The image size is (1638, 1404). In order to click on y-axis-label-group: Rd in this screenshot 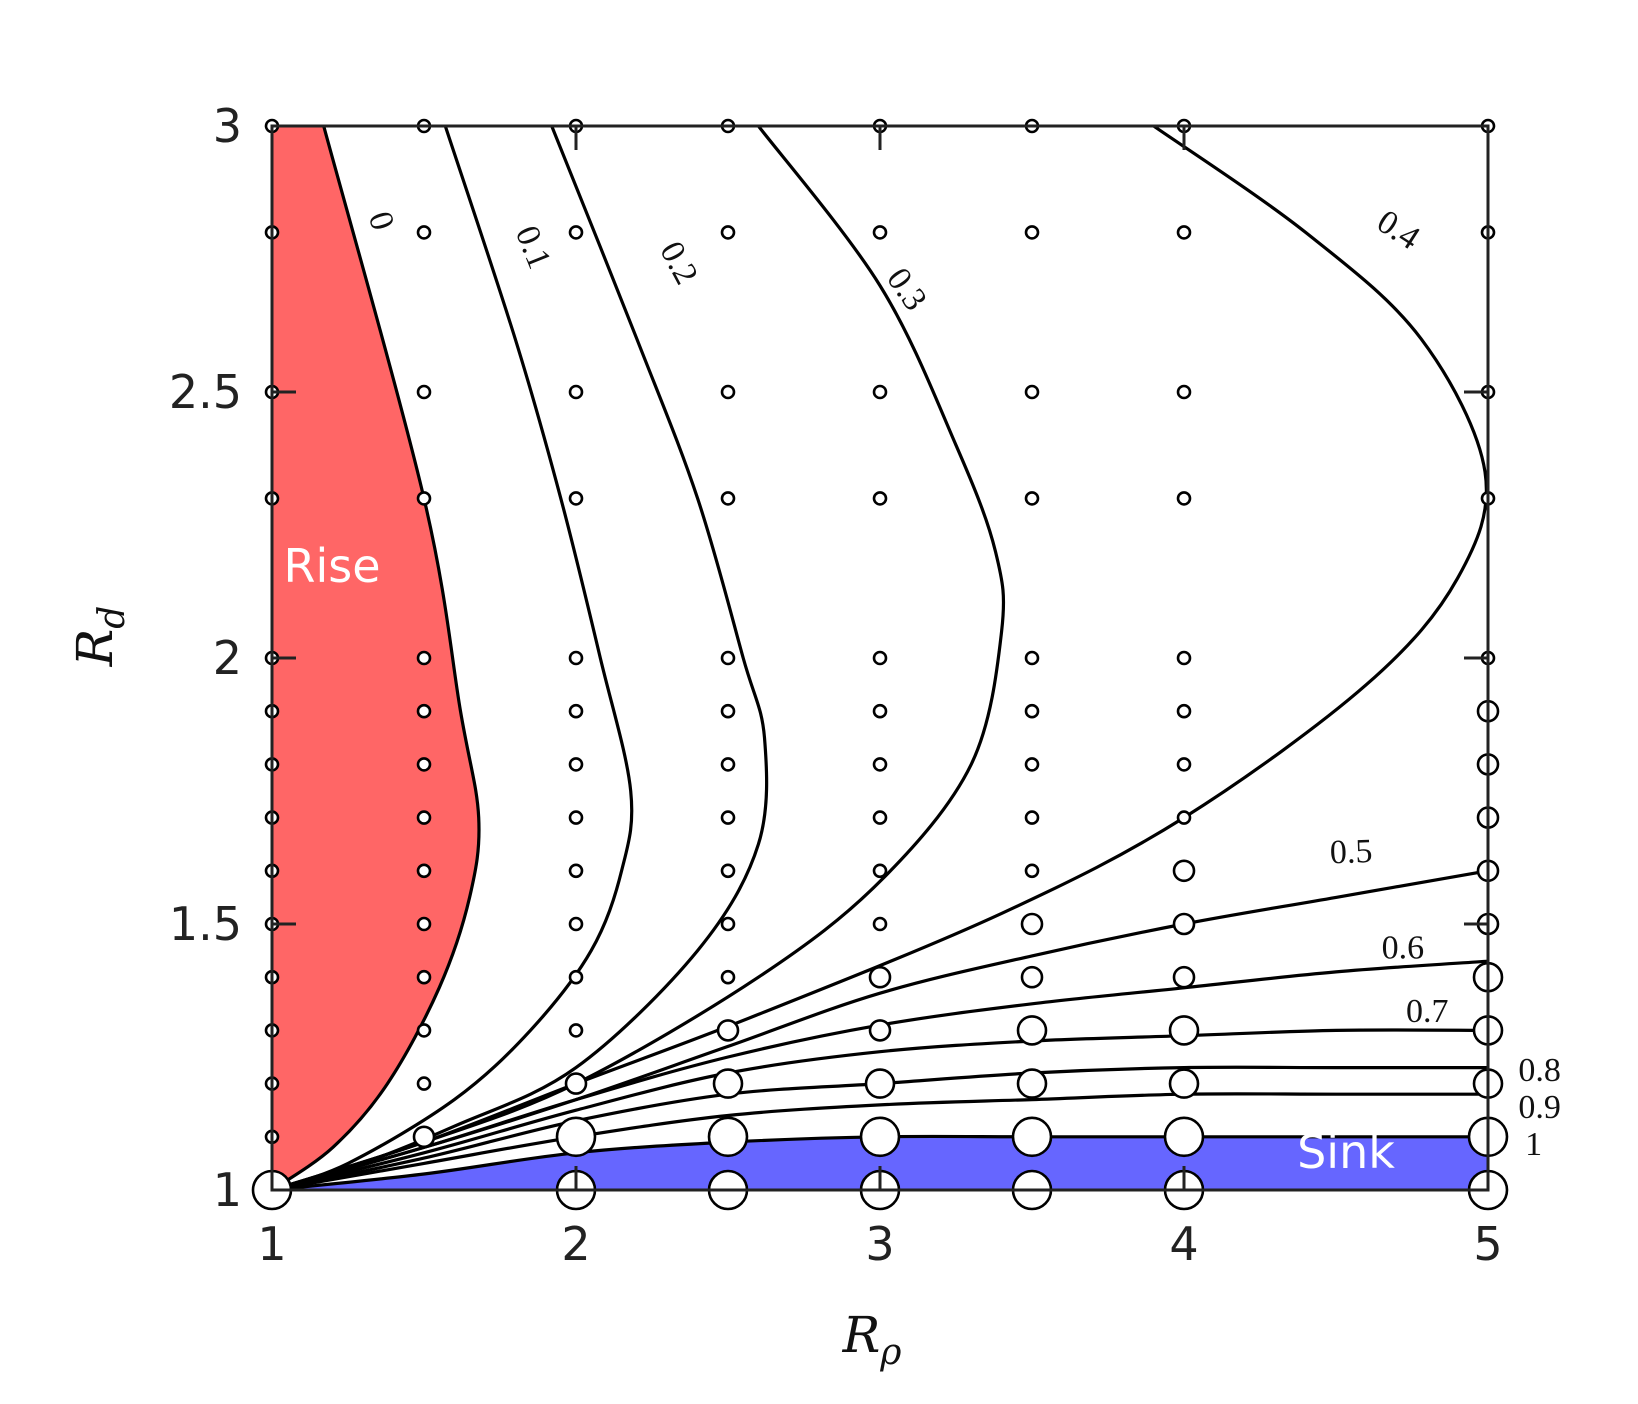, I will do `click(99, 637)`.